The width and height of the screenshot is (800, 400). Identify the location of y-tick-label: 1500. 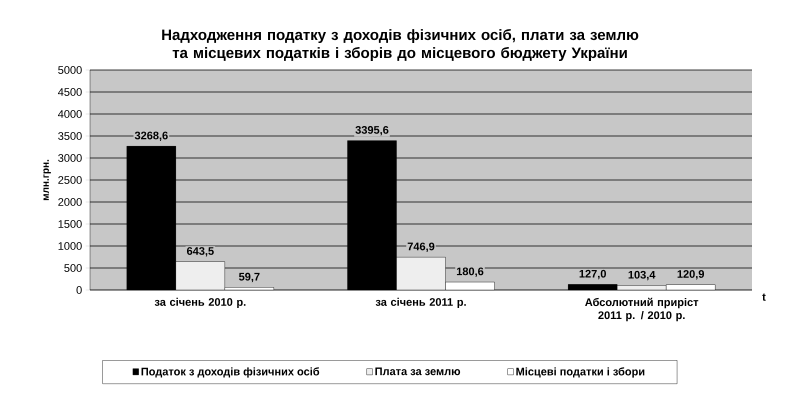
(70, 224).